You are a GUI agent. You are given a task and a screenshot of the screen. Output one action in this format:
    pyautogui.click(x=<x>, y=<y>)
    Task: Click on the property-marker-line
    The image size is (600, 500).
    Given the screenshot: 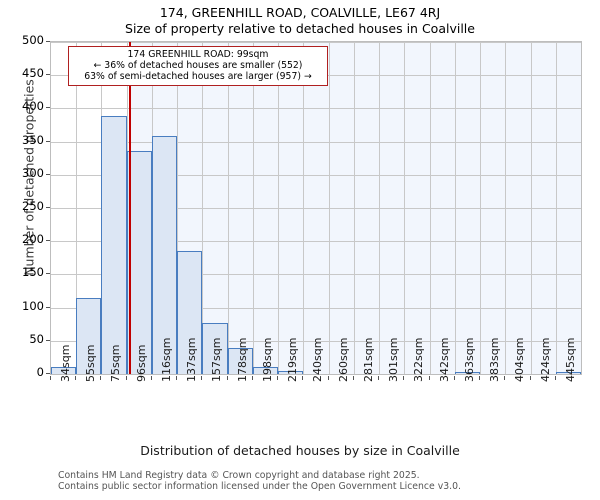 What is the action you would take?
    pyautogui.click(x=130, y=208)
    